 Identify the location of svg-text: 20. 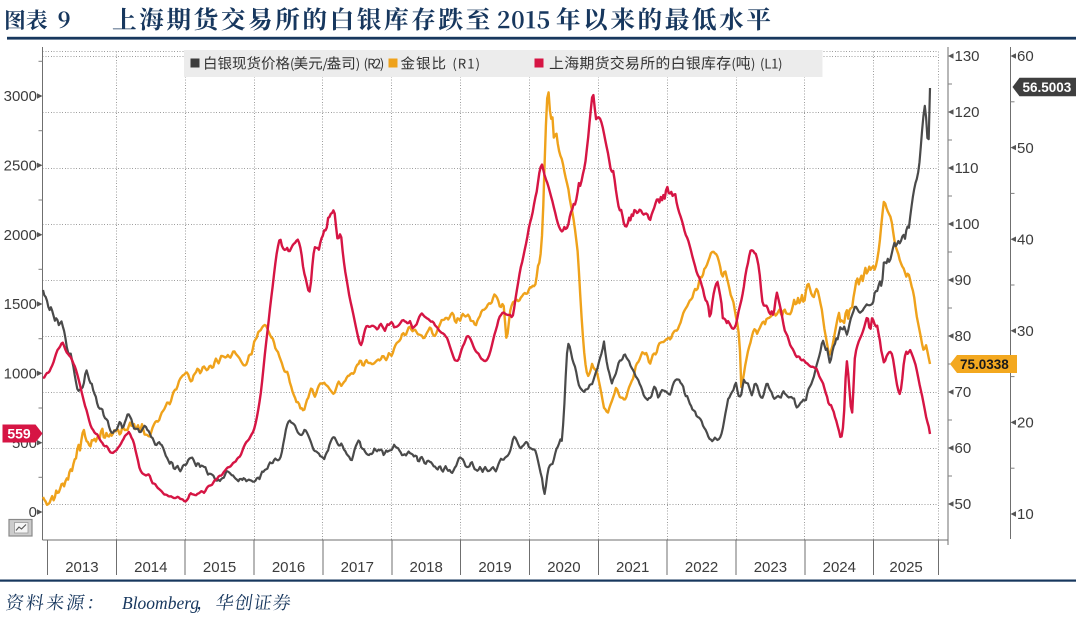
(1025, 423).